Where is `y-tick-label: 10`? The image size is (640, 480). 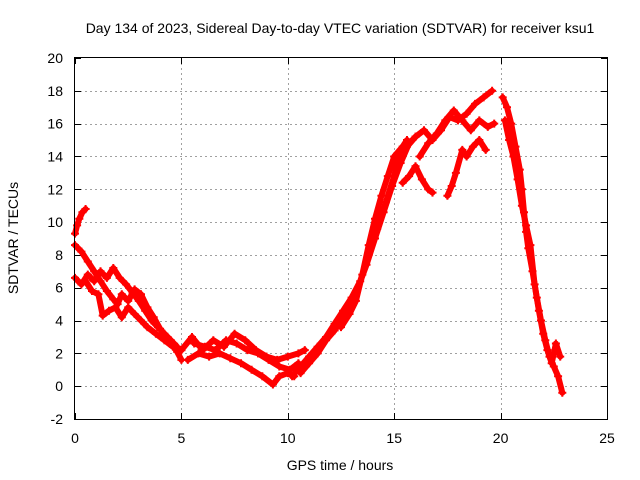 y-tick-label: 10 is located at coordinates (55, 222).